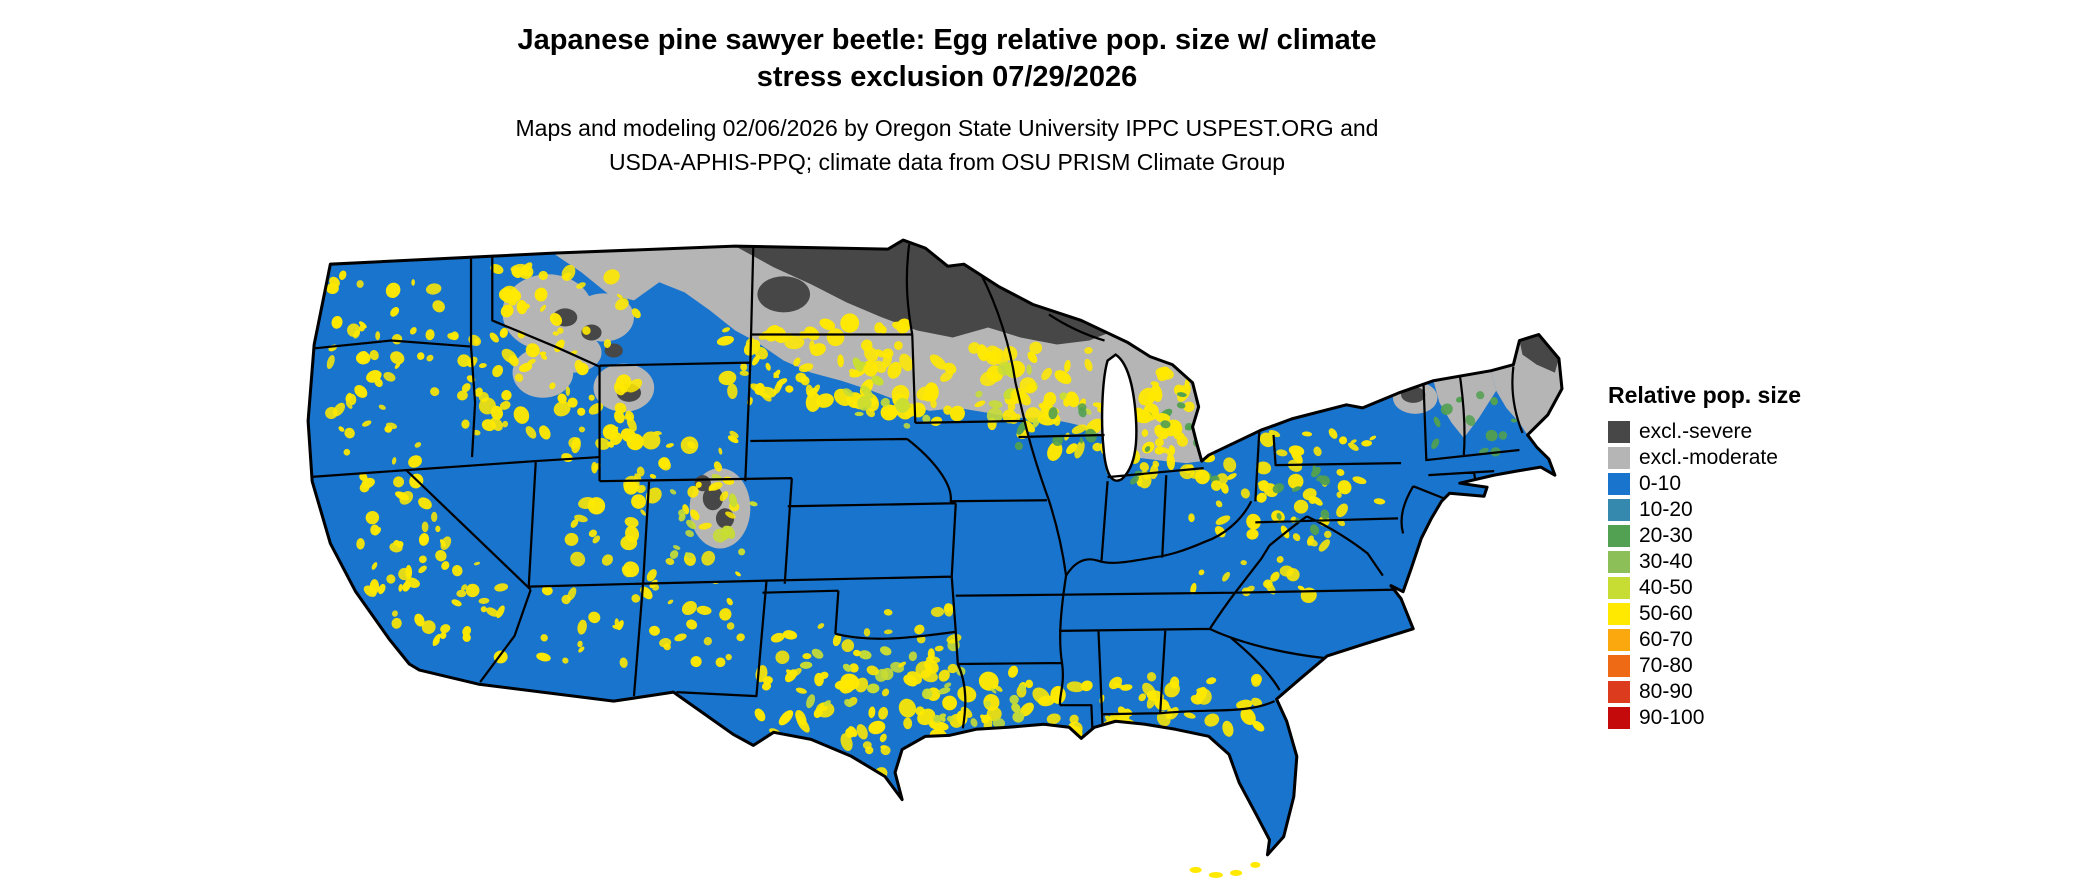 This screenshot has height=892, width=2100. What do you see at coordinates (1672, 717) in the screenshot?
I see `legend-label: 90-100` at bounding box center [1672, 717].